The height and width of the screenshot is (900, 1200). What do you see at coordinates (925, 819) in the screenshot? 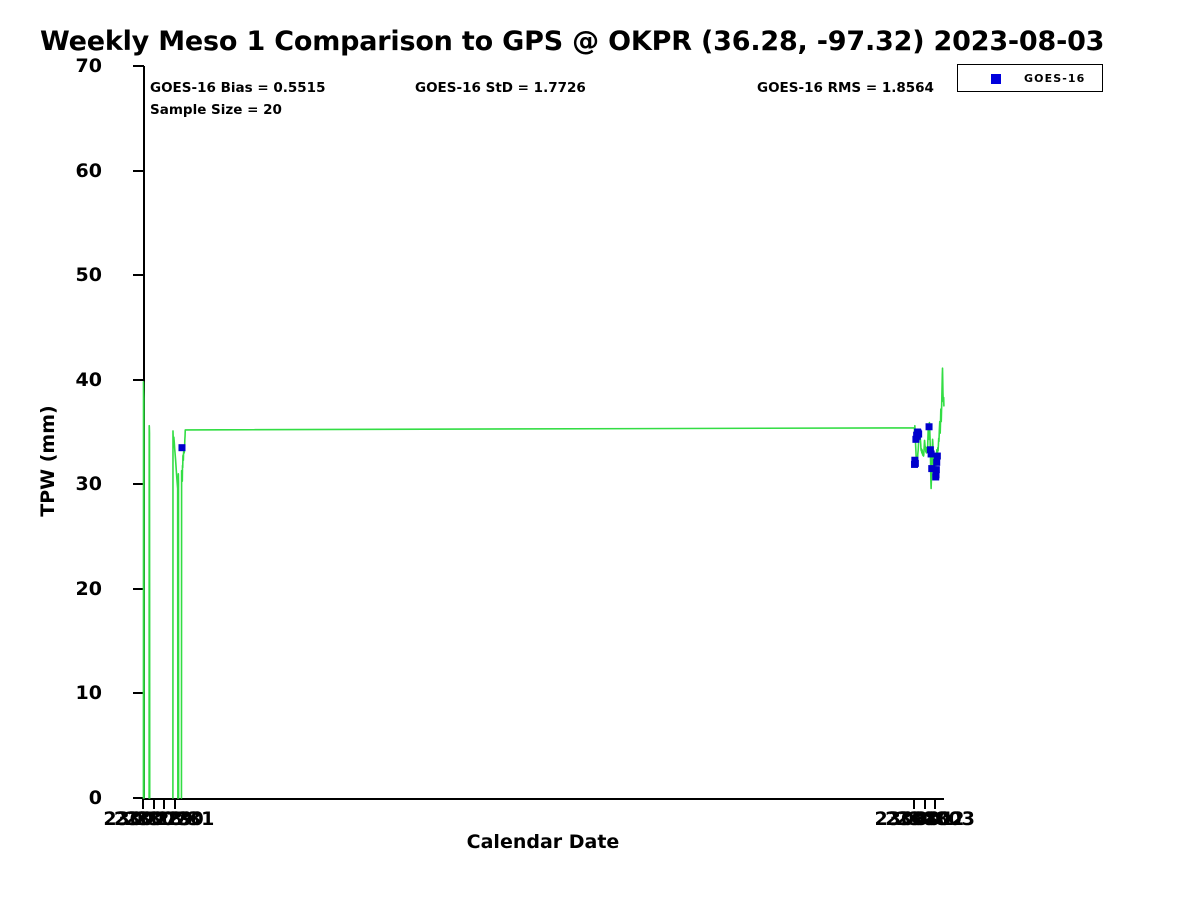
I see `x-tick-label-230802: 230802` at bounding box center [925, 819].